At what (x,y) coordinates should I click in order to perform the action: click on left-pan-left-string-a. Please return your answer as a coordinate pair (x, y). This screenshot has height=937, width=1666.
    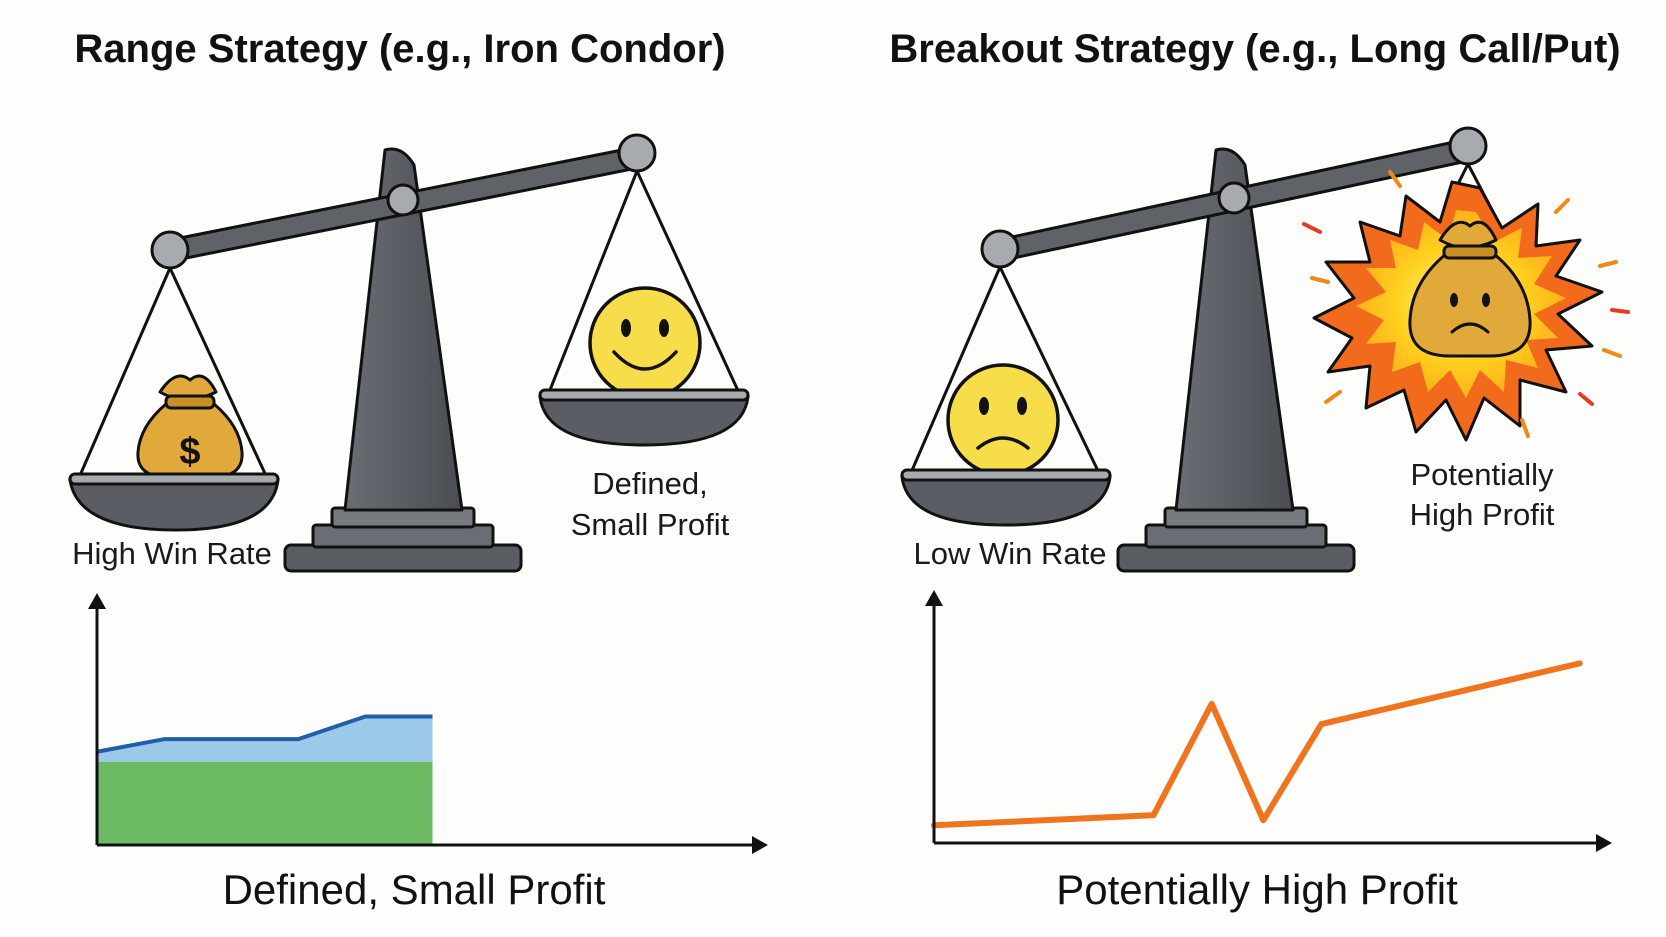
    Looking at the image, I should click on (124, 374).